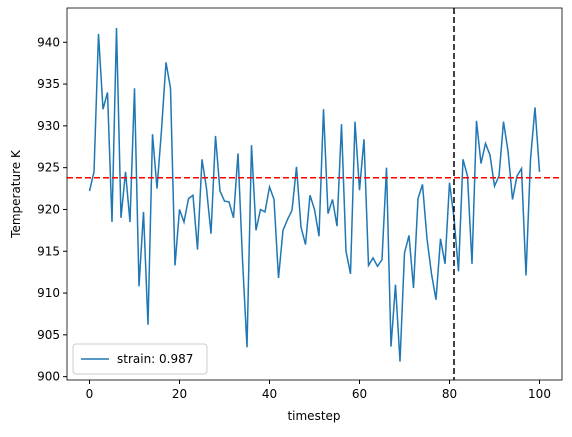 The image size is (572, 437). What do you see at coordinates (155, 359) in the screenshot?
I see `legend-label: strain: 0.987` at bounding box center [155, 359].